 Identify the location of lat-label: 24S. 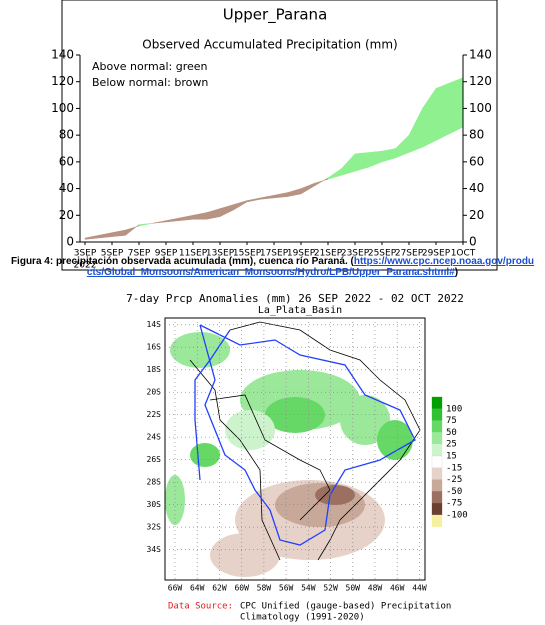
(154, 437).